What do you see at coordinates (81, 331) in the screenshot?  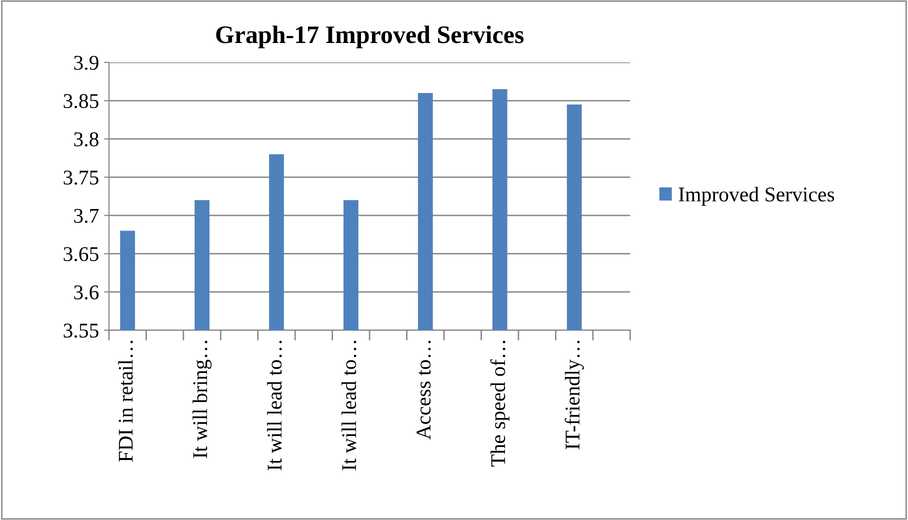 I see `y-tick-label: 3.55` at bounding box center [81, 331].